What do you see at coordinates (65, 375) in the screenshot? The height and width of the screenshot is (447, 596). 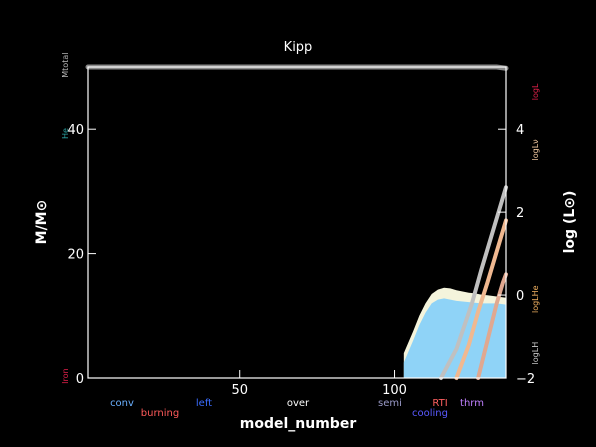 I see `left-side-label: Iron` at bounding box center [65, 375].